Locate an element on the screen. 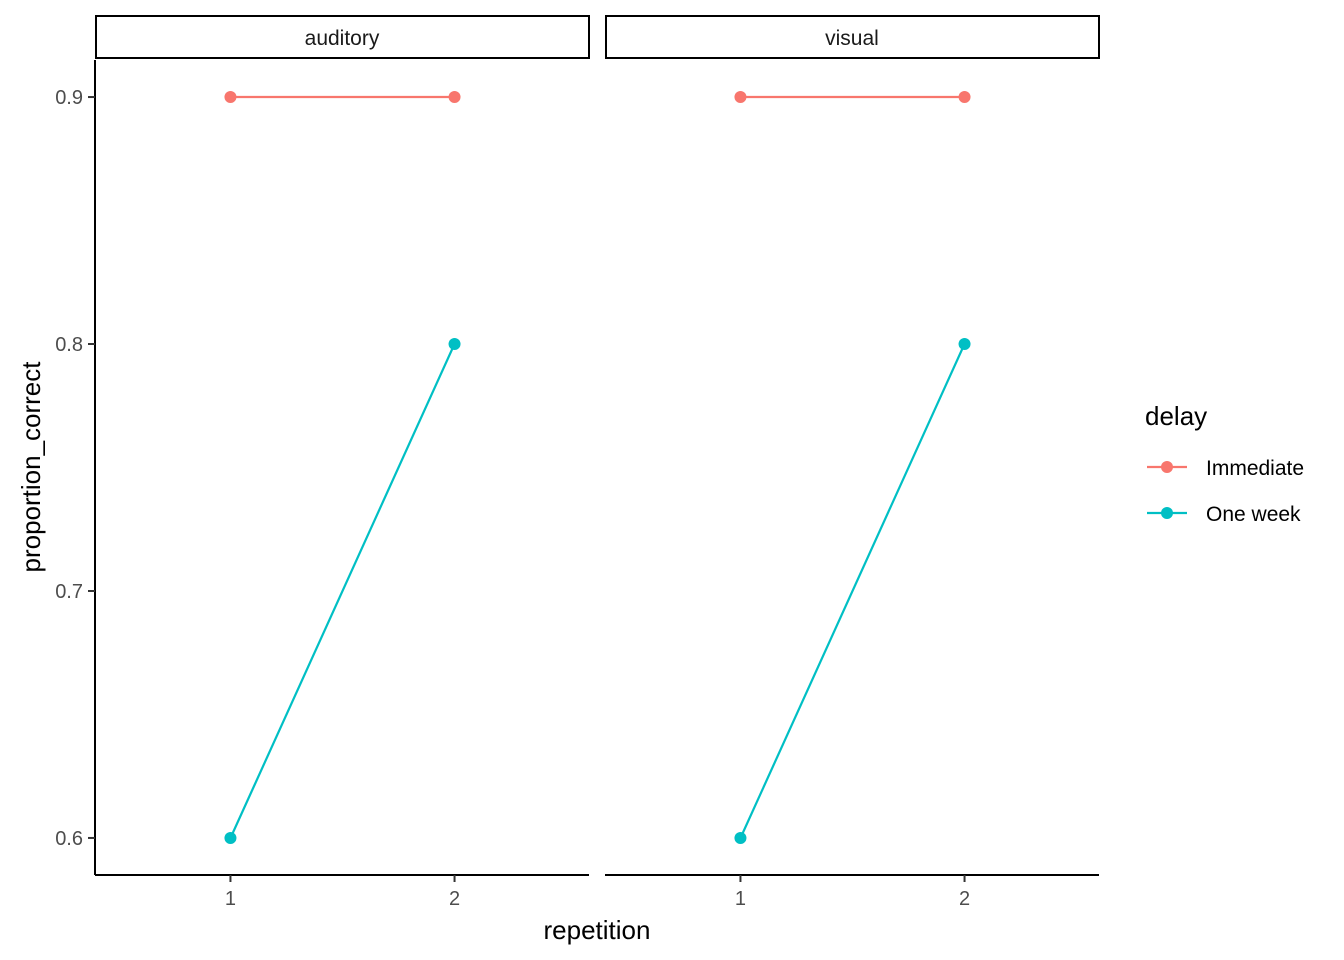 The image size is (1344, 960). legend-item: One week is located at coordinates (1224, 514).